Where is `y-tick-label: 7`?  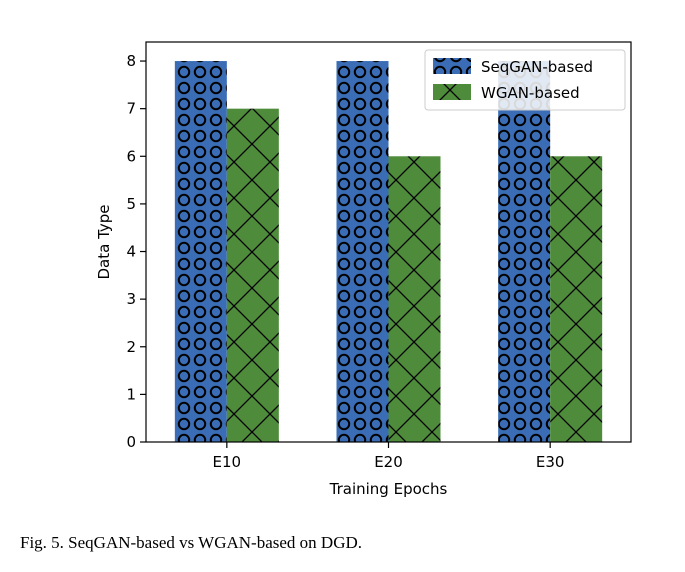 y-tick-label: 7 is located at coordinates (131, 109).